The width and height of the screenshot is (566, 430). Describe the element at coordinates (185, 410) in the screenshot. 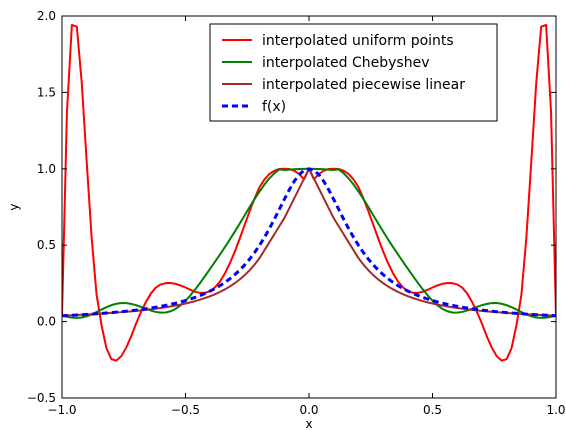

I see `x-tick-label: −0.5` at that location.